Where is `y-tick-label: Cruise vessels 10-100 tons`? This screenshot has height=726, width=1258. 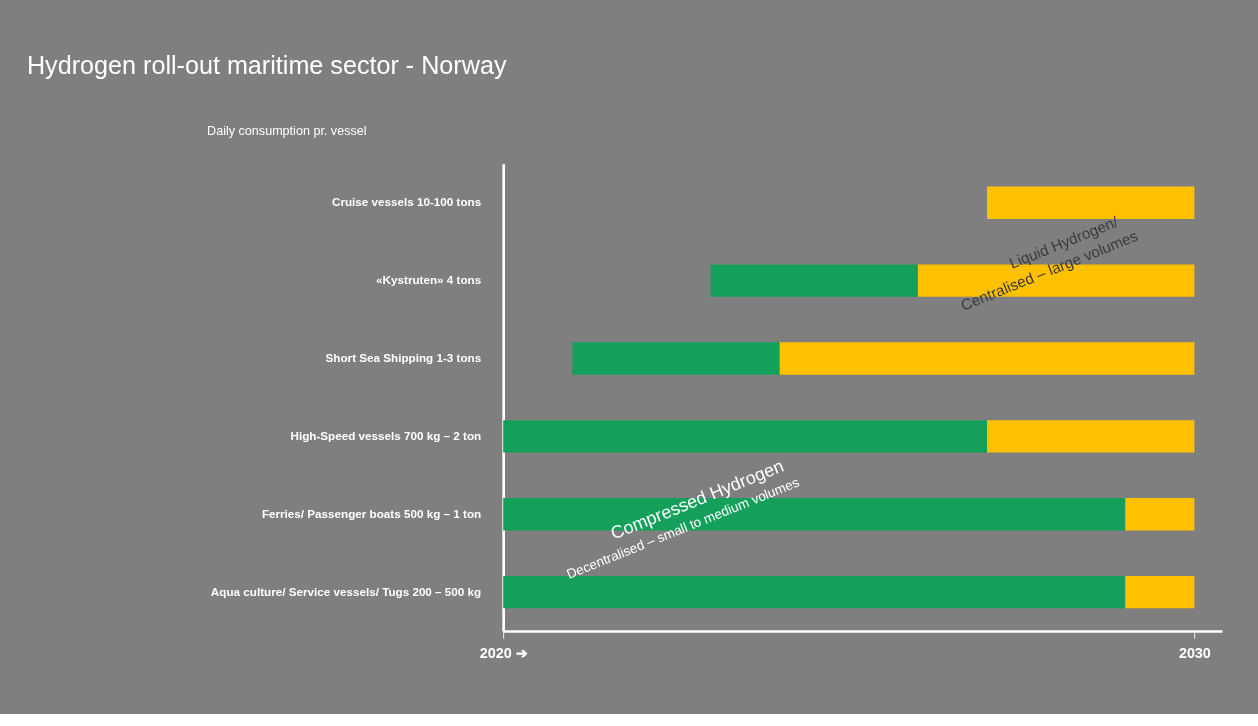 y-tick-label: Cruise vessels 10-100 tons is located at coordinates (406, 202).